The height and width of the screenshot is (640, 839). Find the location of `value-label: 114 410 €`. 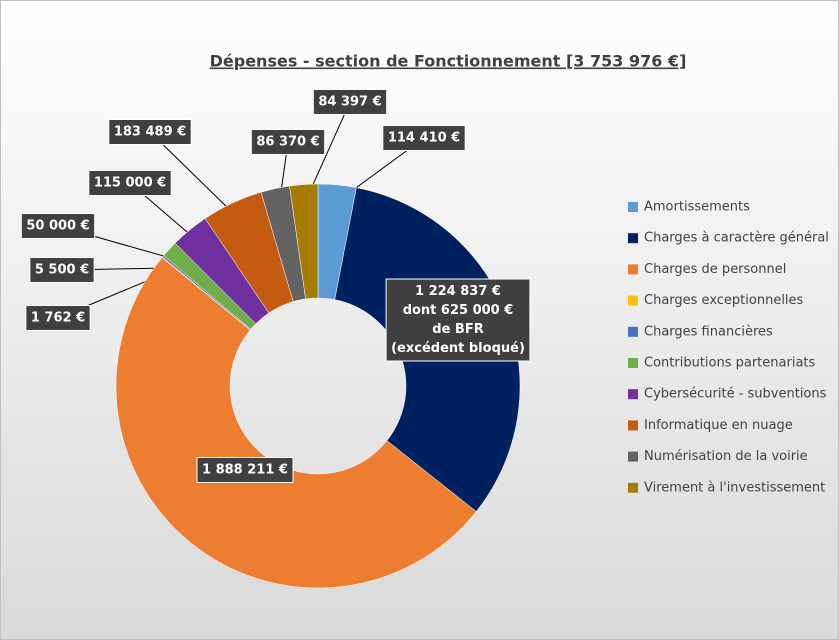

value-label: 114 410 € is located at coordinates (424, 138).